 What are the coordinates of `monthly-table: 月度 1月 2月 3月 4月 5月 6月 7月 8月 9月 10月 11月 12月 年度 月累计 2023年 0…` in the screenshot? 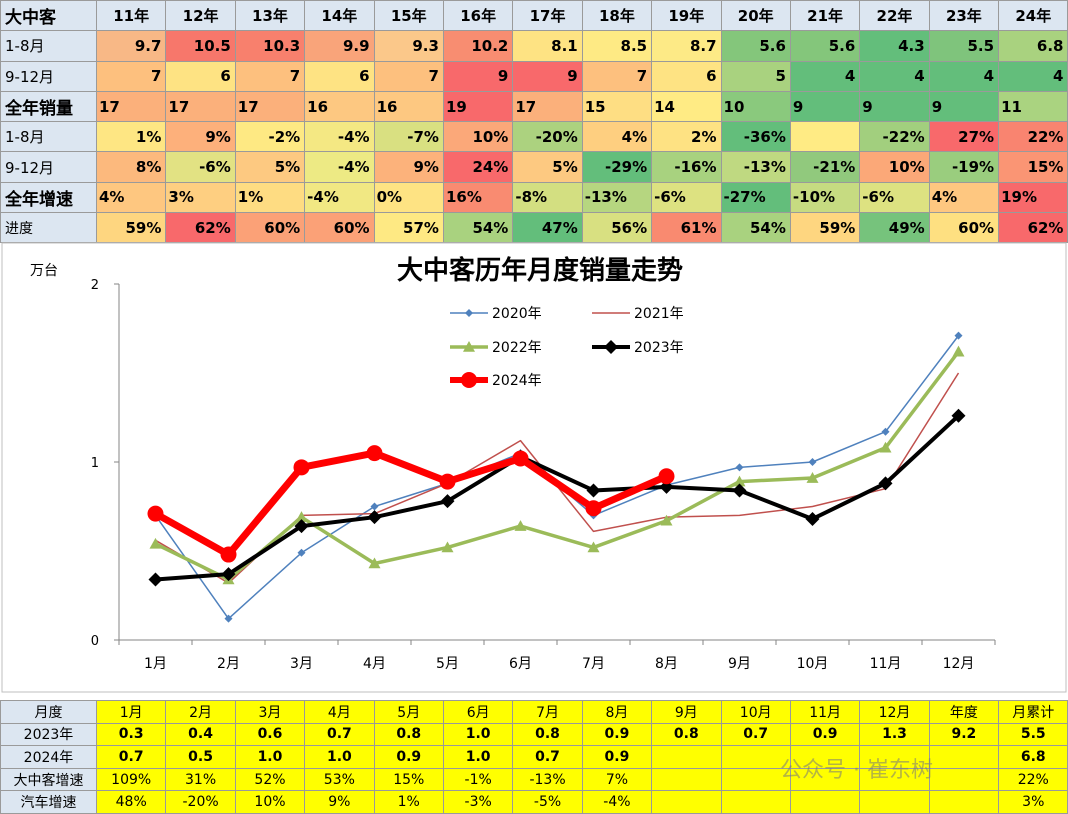 It's located at (534, 757).